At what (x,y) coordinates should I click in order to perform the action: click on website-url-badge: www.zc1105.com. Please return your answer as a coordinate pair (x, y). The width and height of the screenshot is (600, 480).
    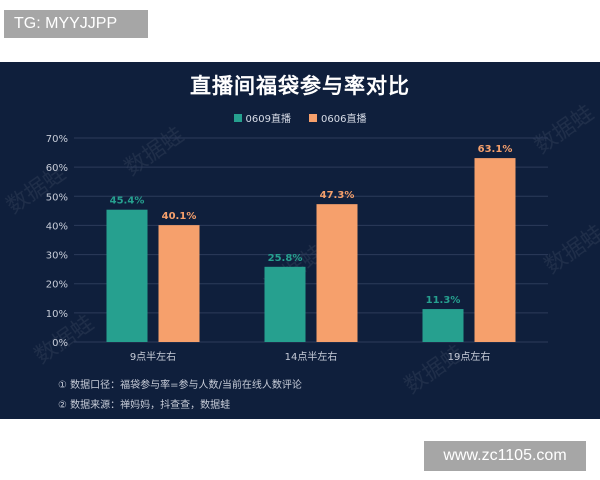
    Looking at the image, I should click on (505, 456).